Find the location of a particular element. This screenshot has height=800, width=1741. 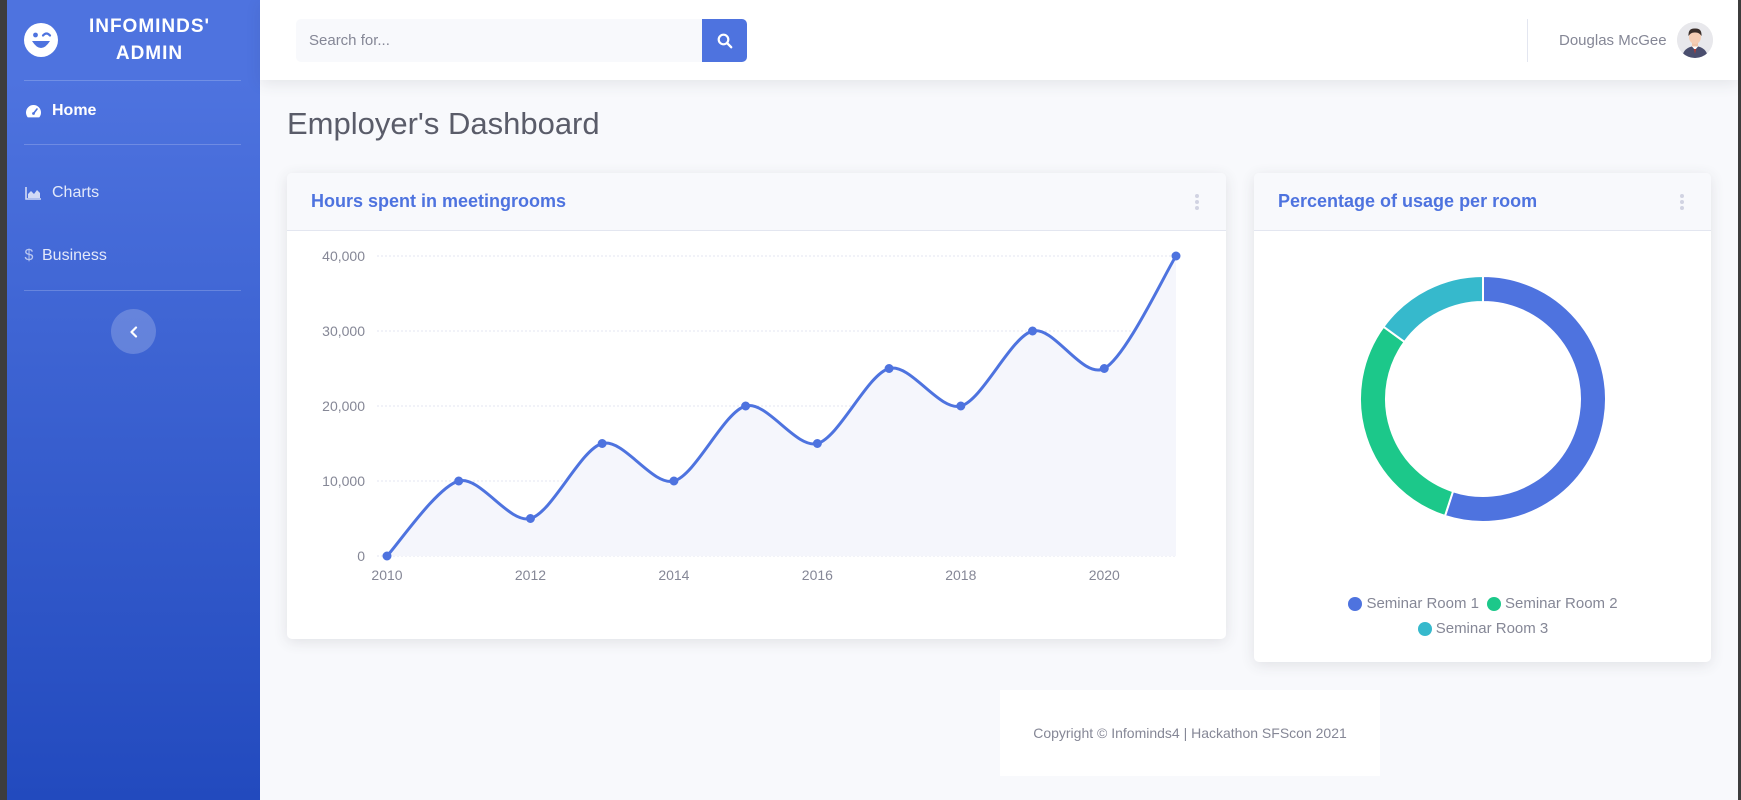

sidebar-item-label: Charts is located at coordinates (76, 192).